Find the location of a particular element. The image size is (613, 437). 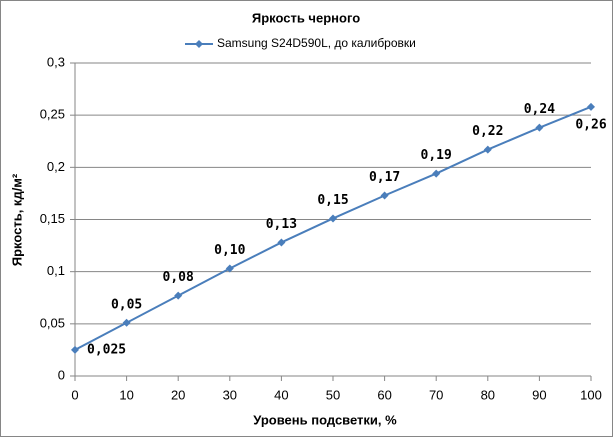

y-tick-label: 0,1 is located at coordinates (56, 270).